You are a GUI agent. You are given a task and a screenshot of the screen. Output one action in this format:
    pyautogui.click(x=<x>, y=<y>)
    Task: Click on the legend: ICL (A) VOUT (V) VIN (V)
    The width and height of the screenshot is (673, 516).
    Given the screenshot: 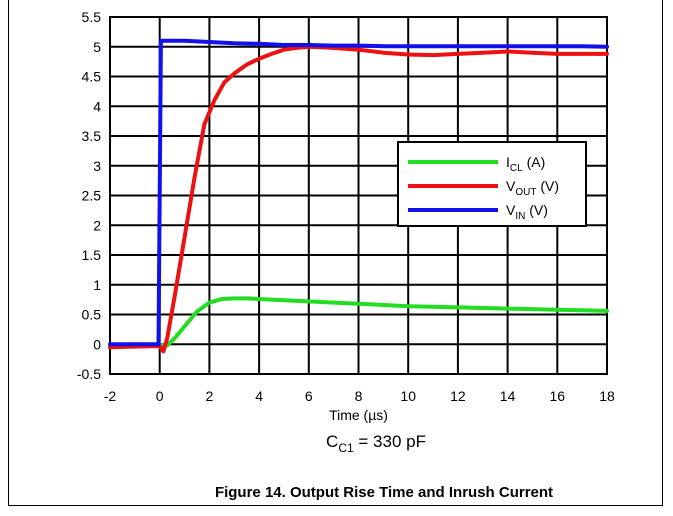 What is the action you would take?
    pyautogui.click(x=492, y=184)
    